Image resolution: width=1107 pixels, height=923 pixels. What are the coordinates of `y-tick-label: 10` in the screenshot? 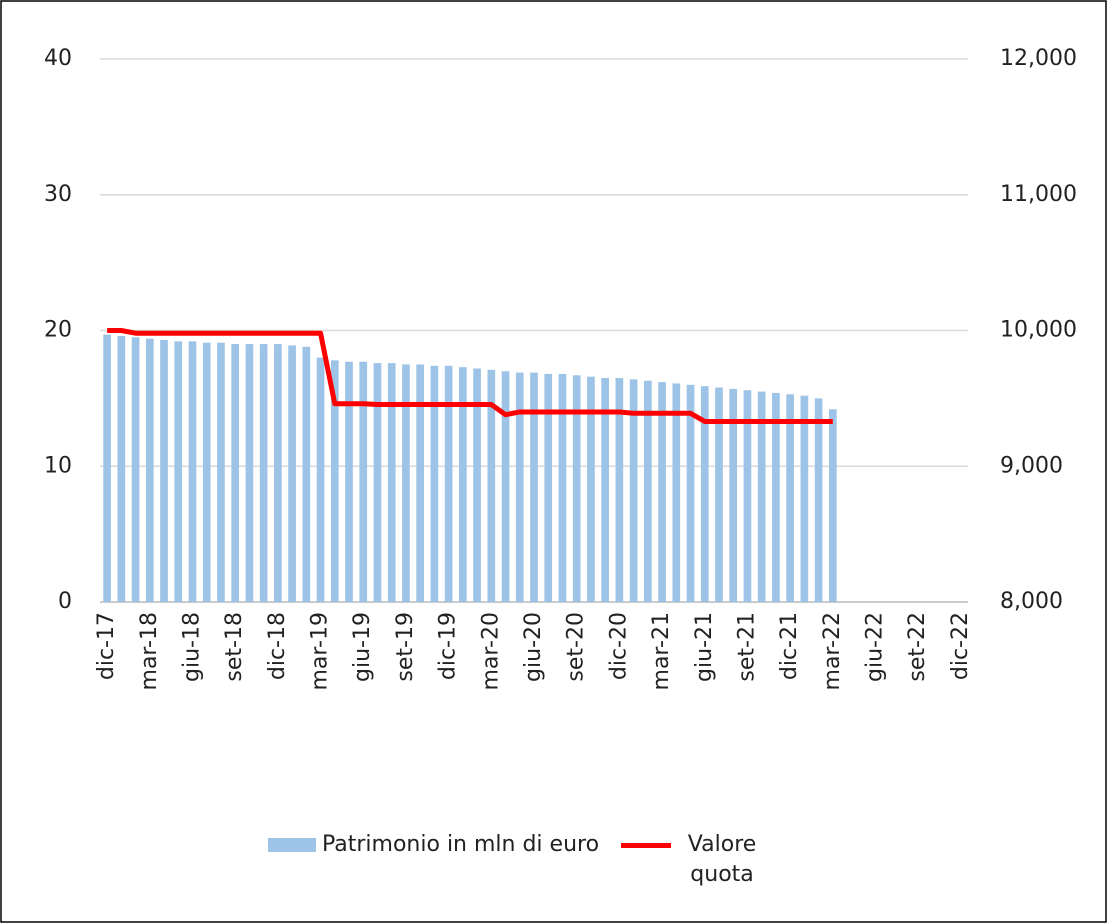 It's located at (58, 465).